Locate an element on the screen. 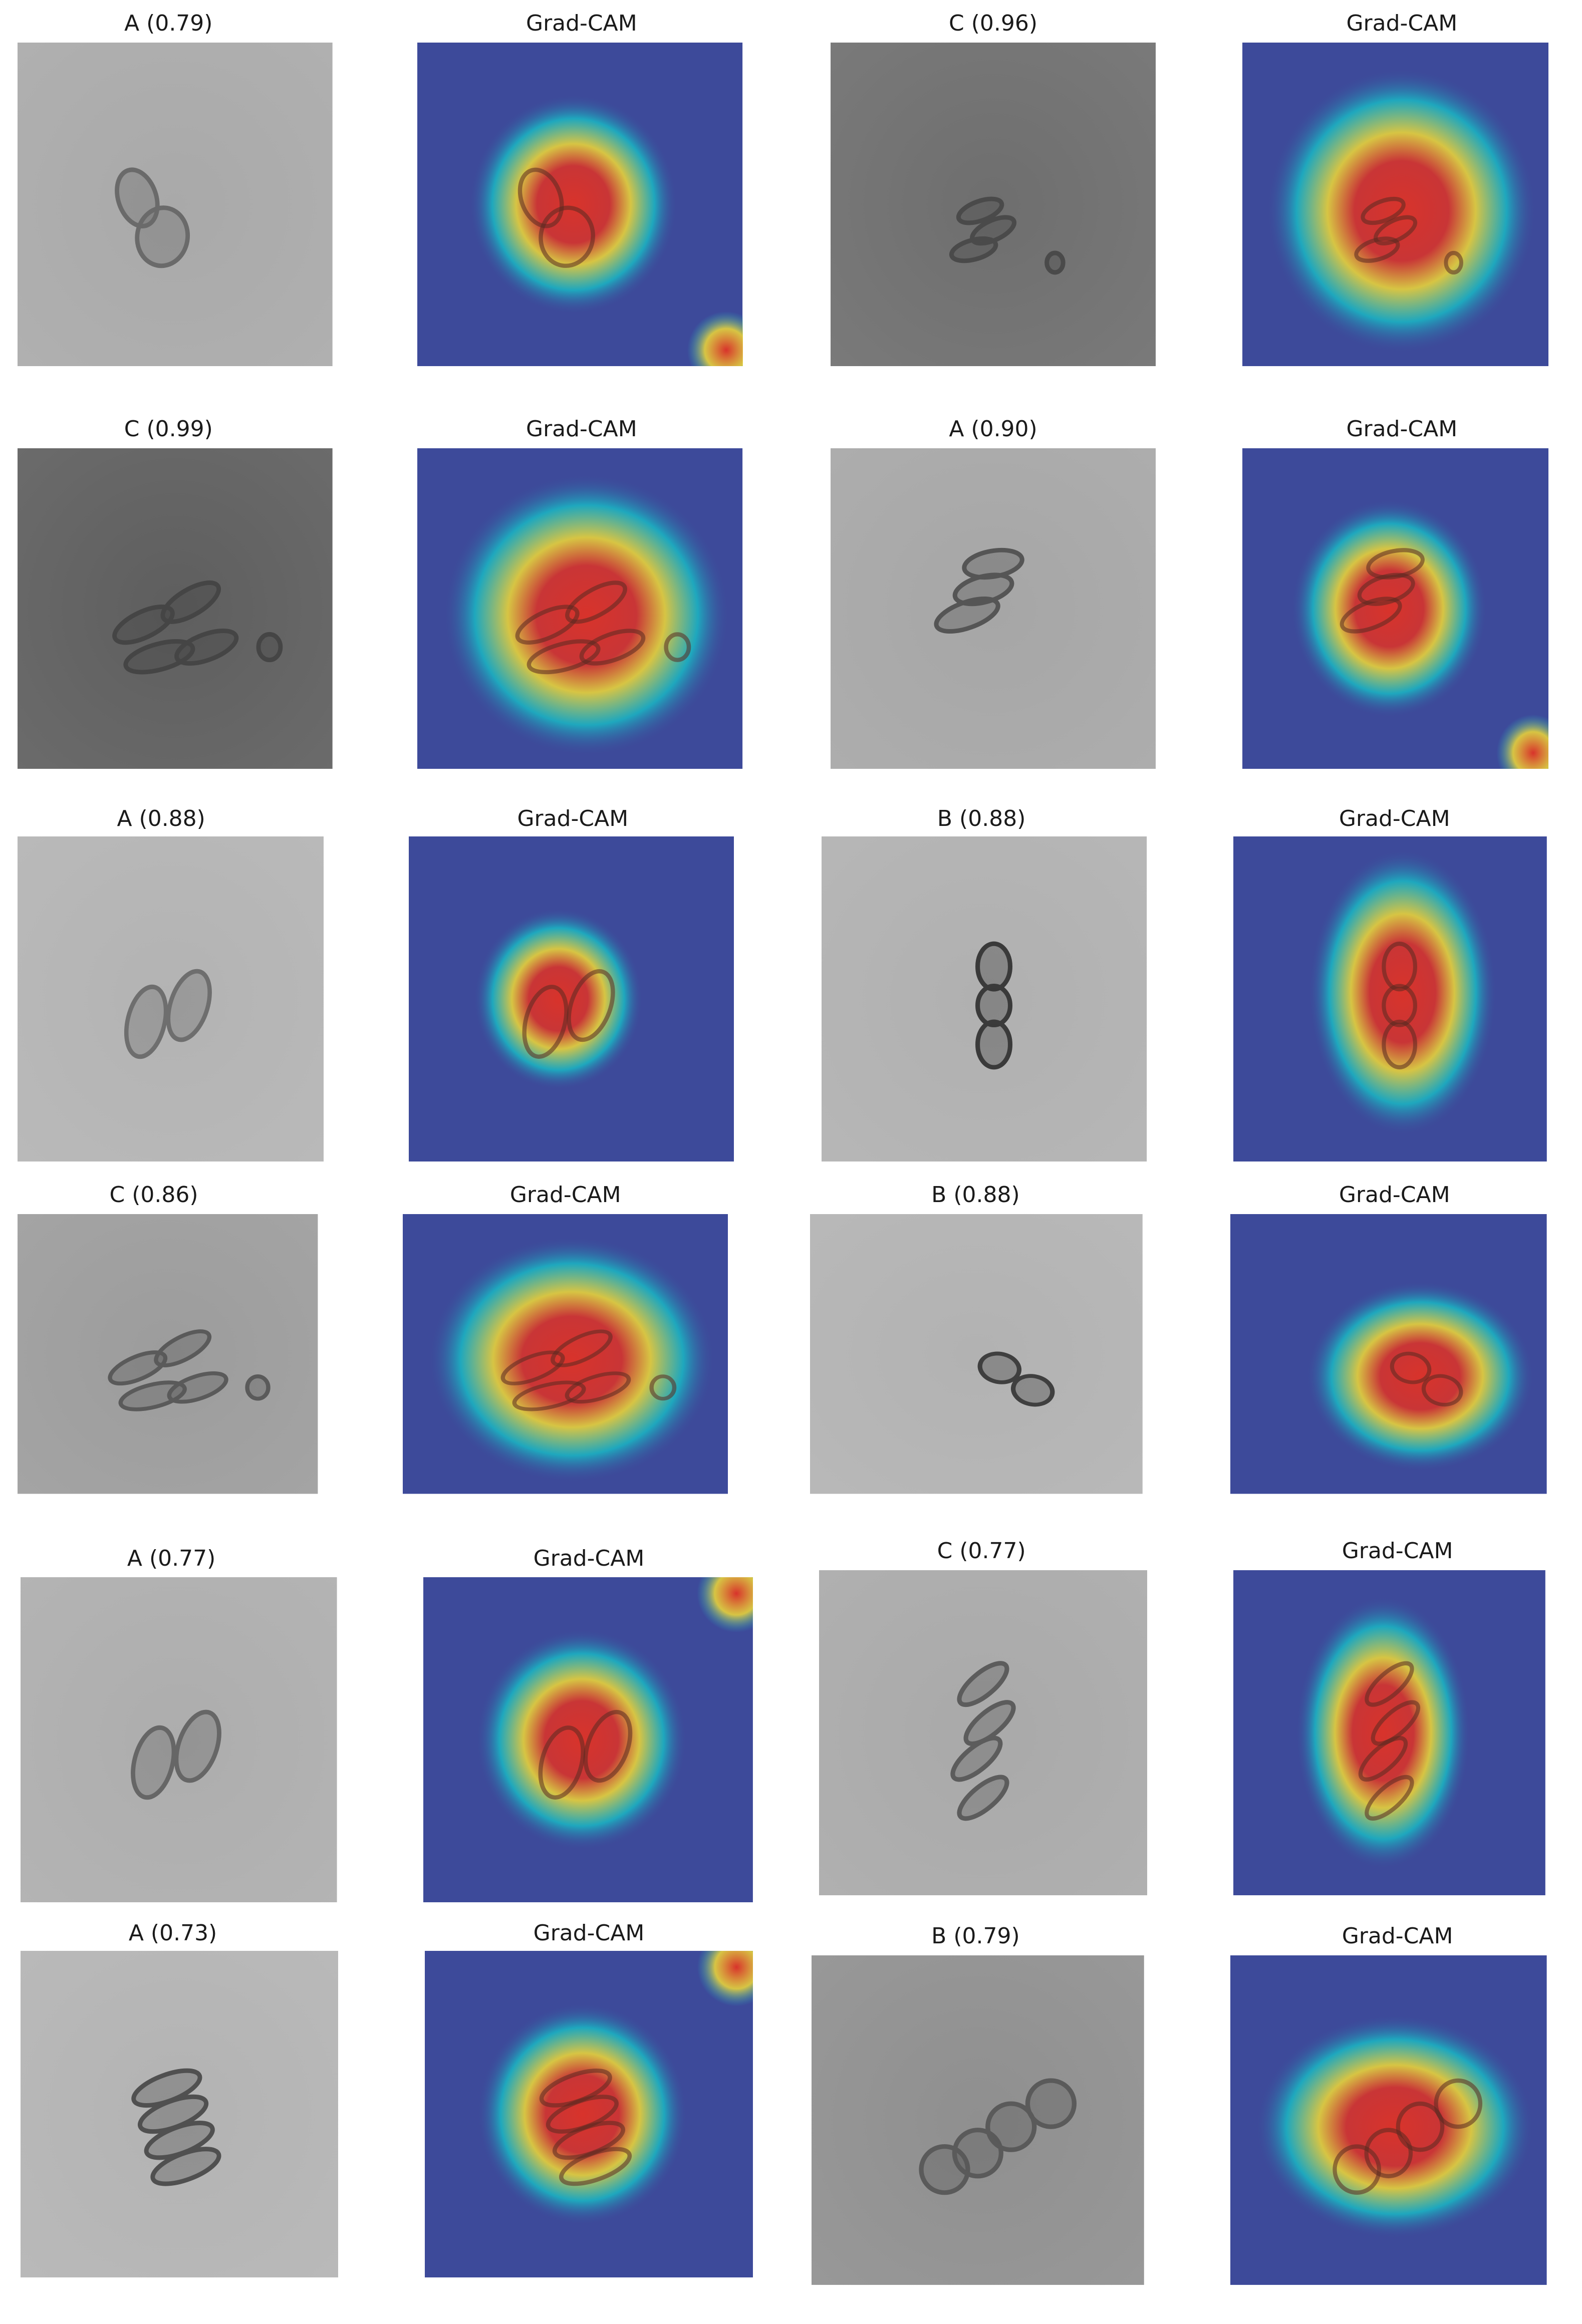 This screenshot has width=1582, height=2324. prediction-panel-title: B (0.79) is located at coordinates (975, 1936).